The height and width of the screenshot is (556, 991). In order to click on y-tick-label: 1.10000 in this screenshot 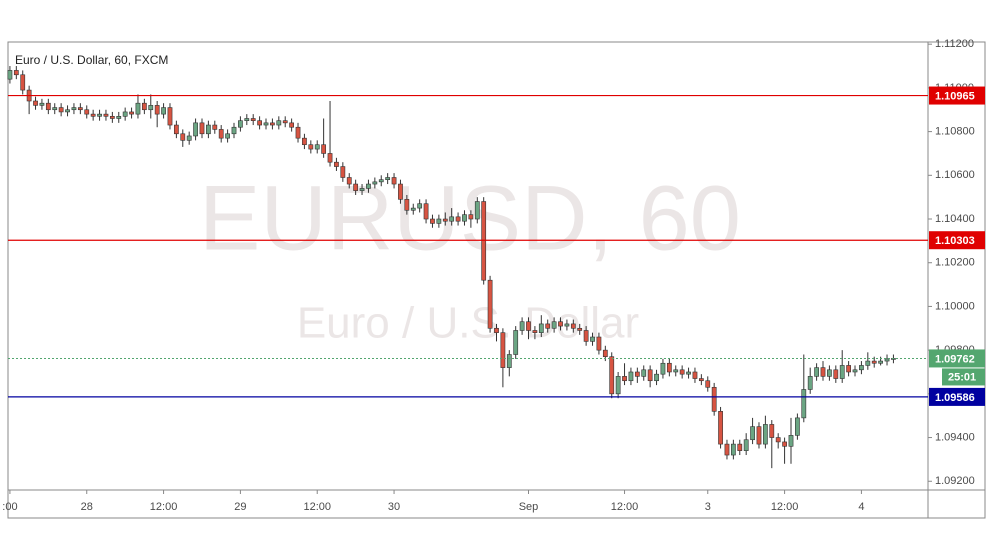, I will do `click(955, 306)`.